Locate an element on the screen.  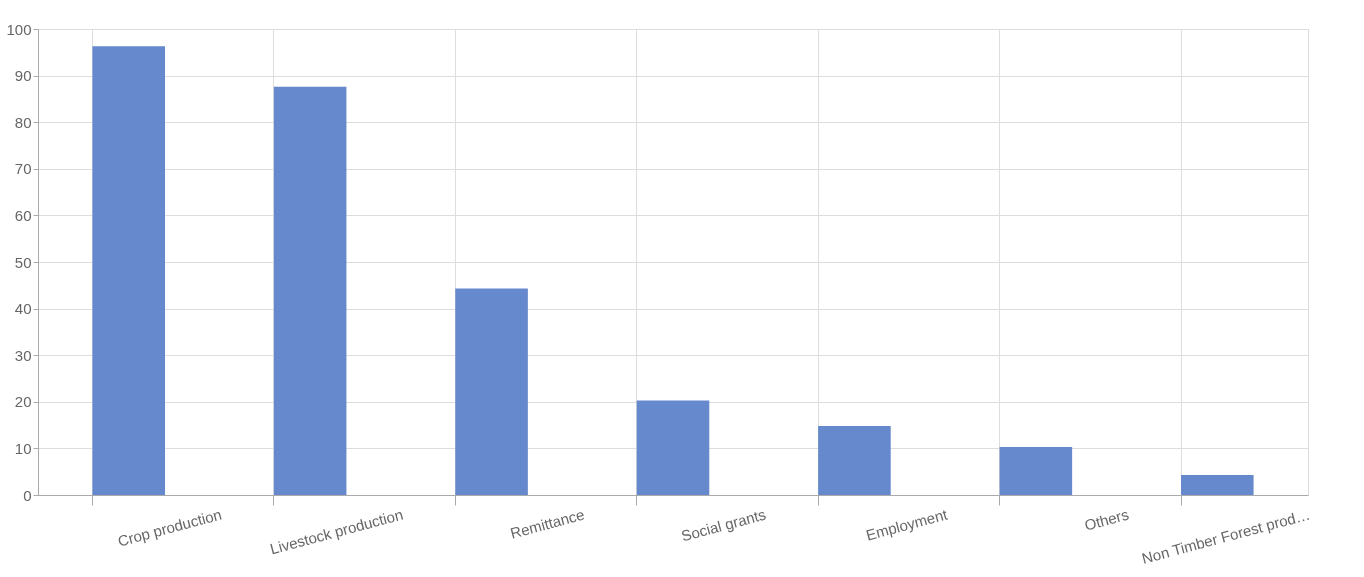
x-tick-label: Social grants is located at coordinates (723, 525).